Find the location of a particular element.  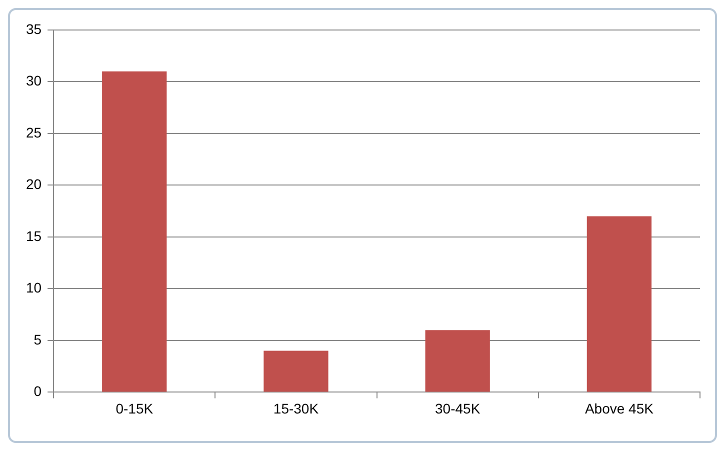

x-tick-label: 30-45K is located at coordinates (458, 408).